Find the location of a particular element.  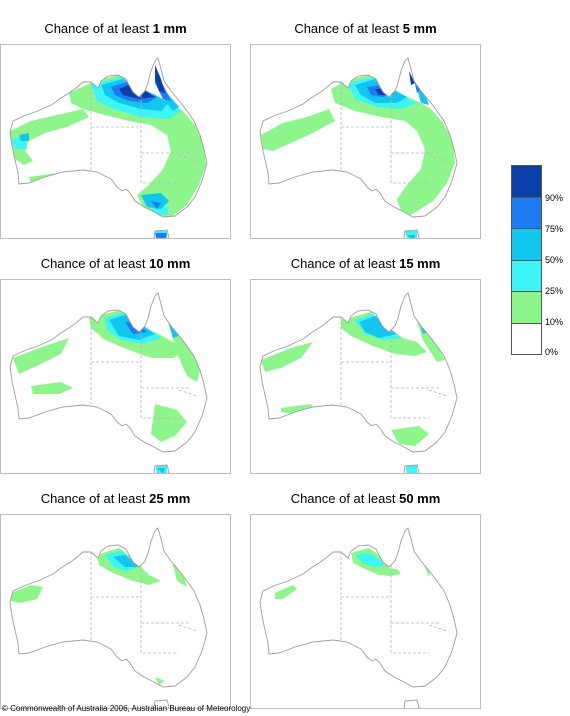

legend-label-25: 25% is located at coordinates (554, 291).